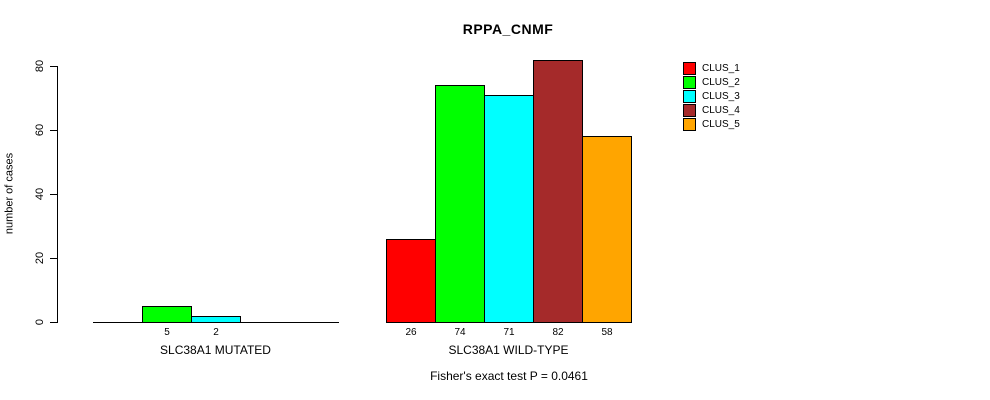  I want to click on y-tick-label: 0, so click(40, 322).